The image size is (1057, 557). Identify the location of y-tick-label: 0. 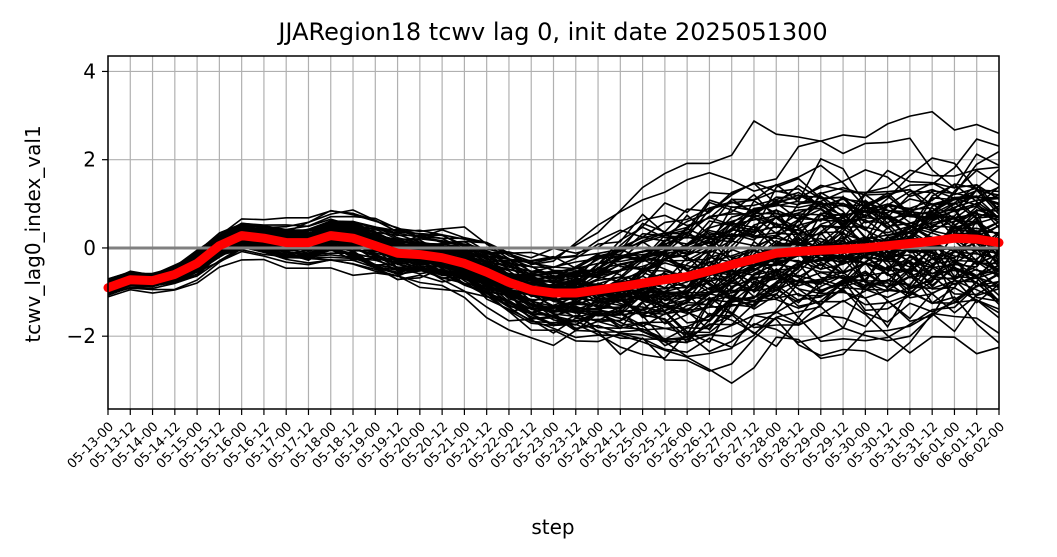
(89, 248).